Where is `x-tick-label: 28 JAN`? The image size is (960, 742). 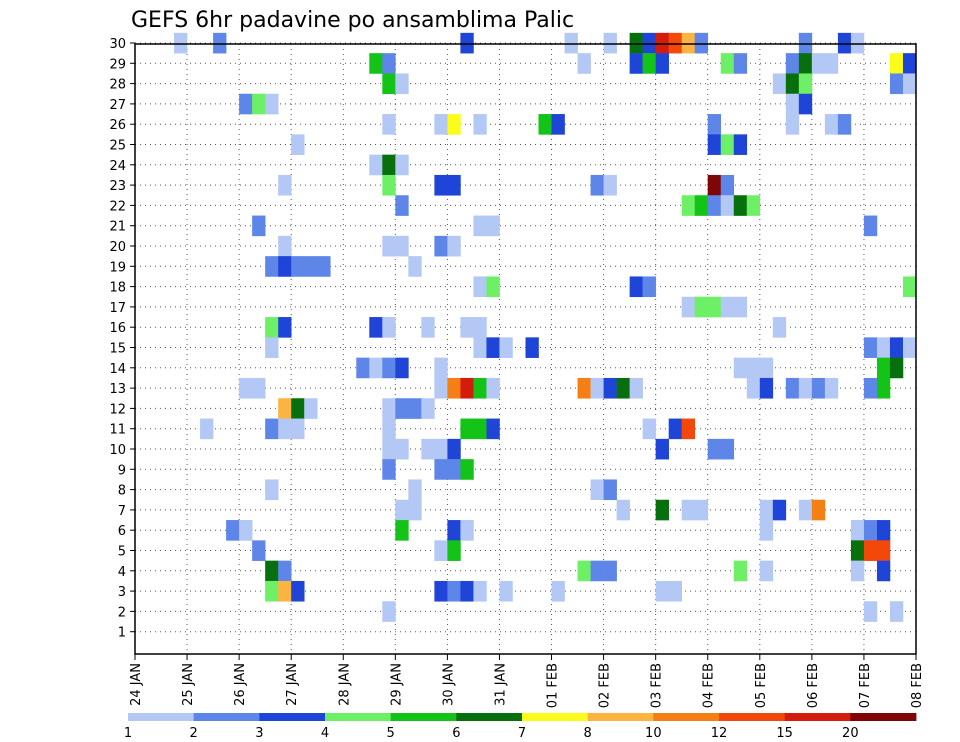 x-tick-label: 28 JAN is located at coordinates (344, 684).